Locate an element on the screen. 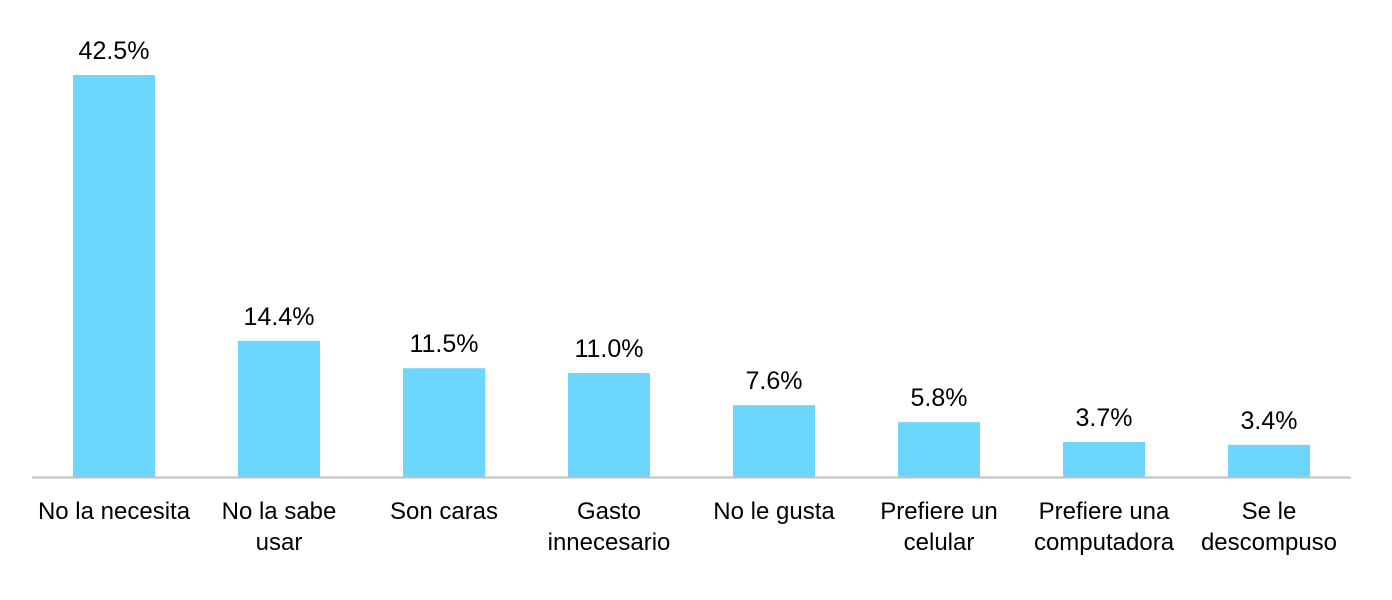 The width and height of the screenshot is (1392, 600). category-label-4: No le gusta is located at coordinates (774, 511).